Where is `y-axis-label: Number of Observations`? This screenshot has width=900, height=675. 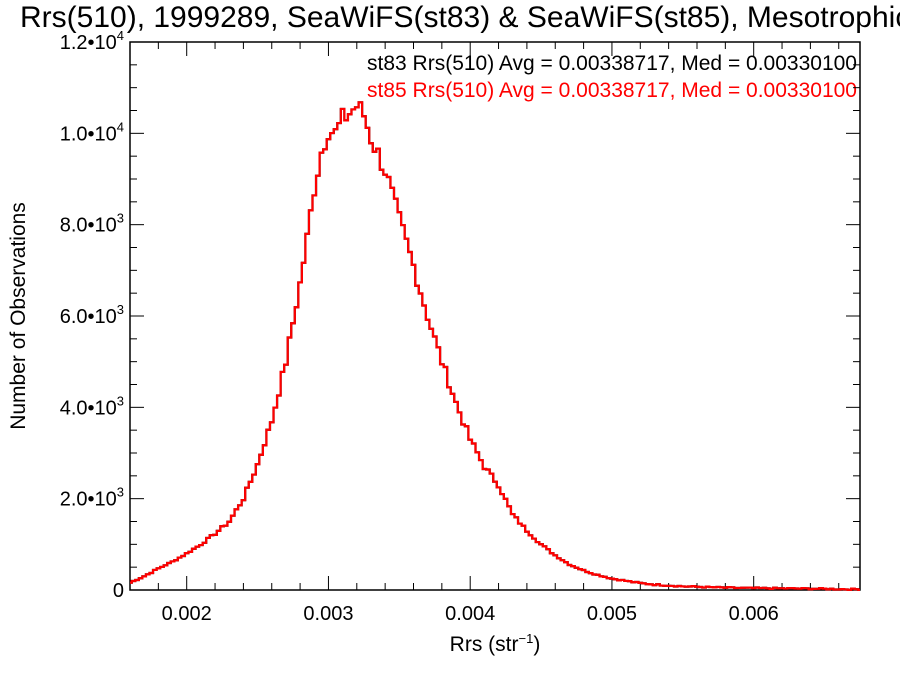
y-axis-label: Number of Observations is located at coordinates (18, 316).